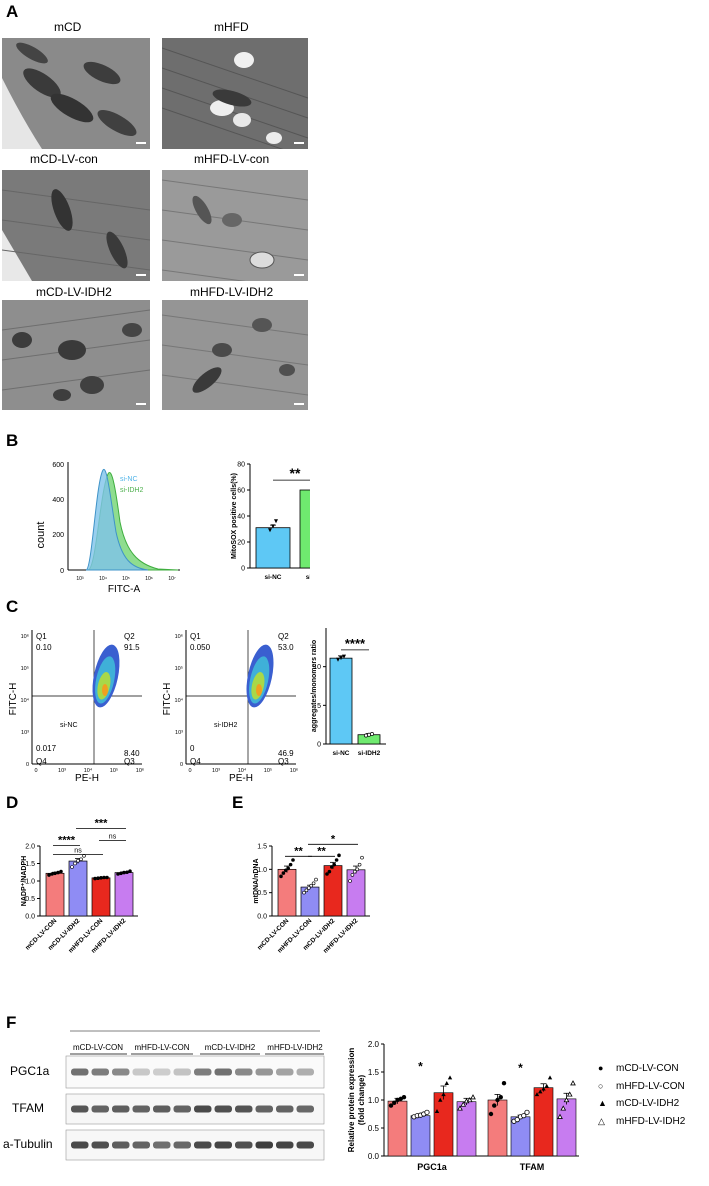 Image resolution: width=709 pixels, height=1186 pixels. I want to click on panel-label-e: E, so click(238, 802).